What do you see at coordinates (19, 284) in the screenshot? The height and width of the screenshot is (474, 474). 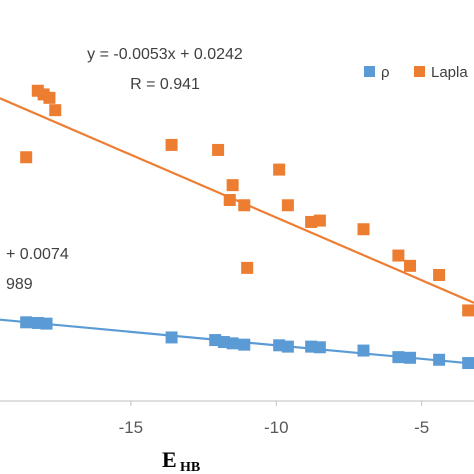 I see `rho-r-label: 989` at bounding box center [19, 284].